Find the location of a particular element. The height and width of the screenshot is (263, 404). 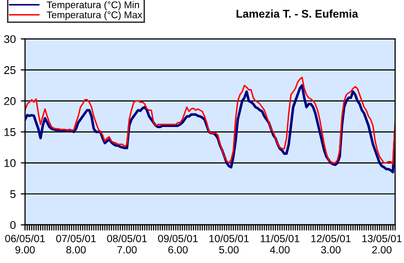

y-tick-label: 20 is located at coordinates (10, 101).